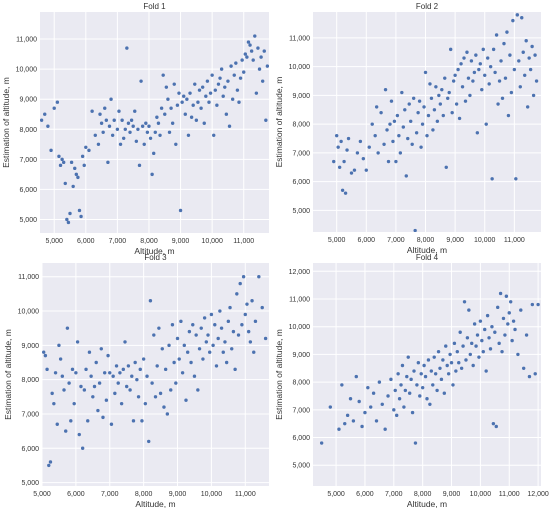 This screenshot has height=513, width=550. What do you see at coordinates (30, 414) in the screenshot?
I see `y-tick-label: 7,000` at bounding box center [30, 414].